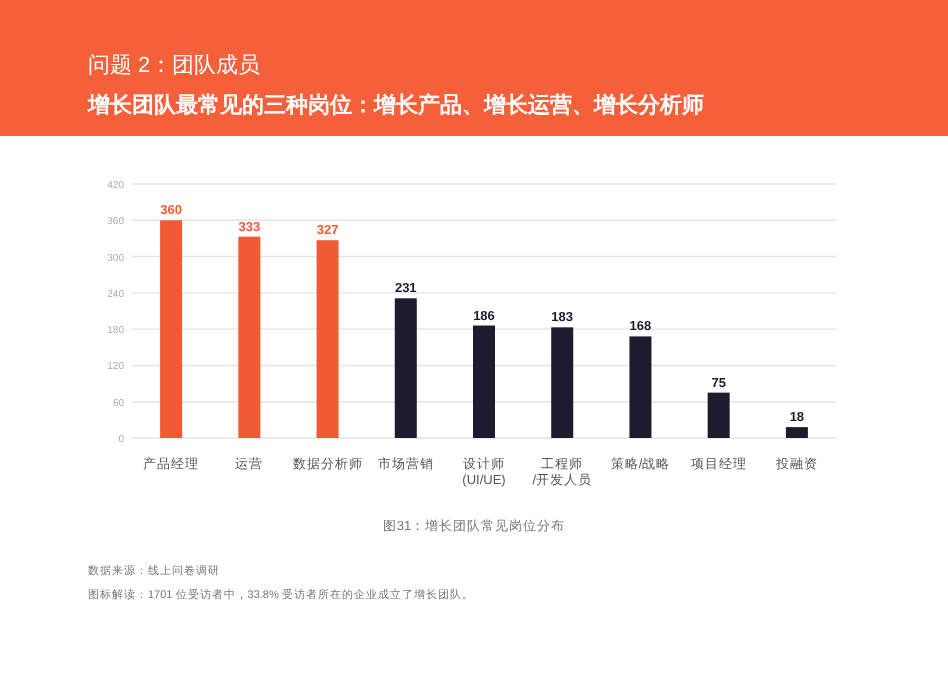  What do you see at coordinates (174, 65) in the screenshot?
I see `chart-title: 问题 2：团队成员` at bounding box center [174, 65].